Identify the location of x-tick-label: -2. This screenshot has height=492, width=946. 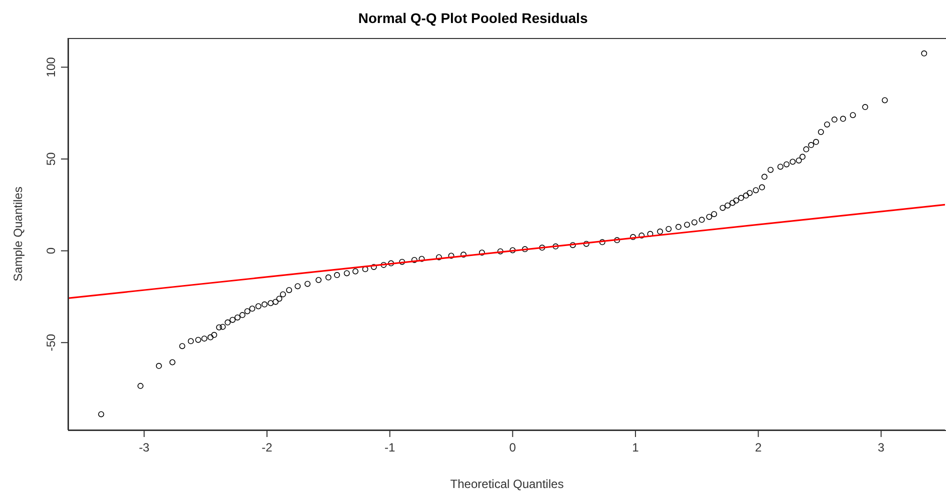
(267, 447).